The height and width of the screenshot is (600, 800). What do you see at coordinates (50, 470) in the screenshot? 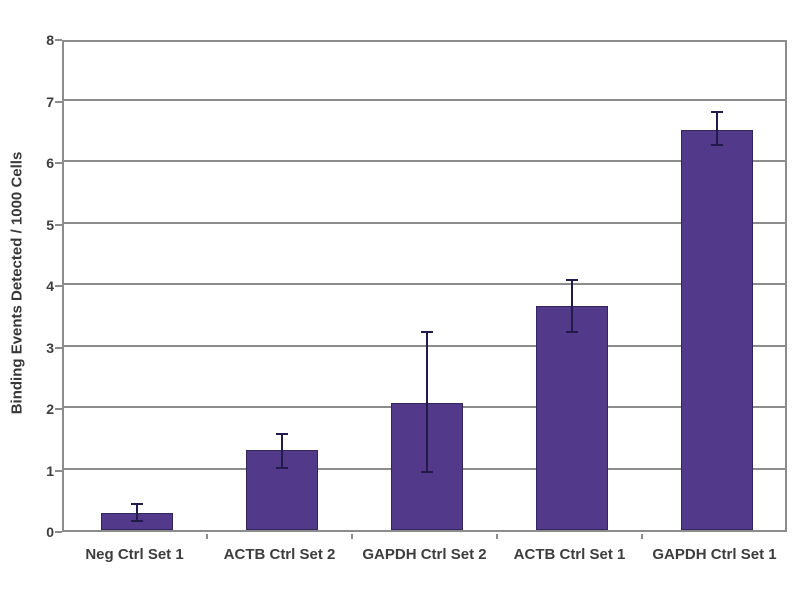
I see `y-tick-label: 1` at bounding box center [50, 470].